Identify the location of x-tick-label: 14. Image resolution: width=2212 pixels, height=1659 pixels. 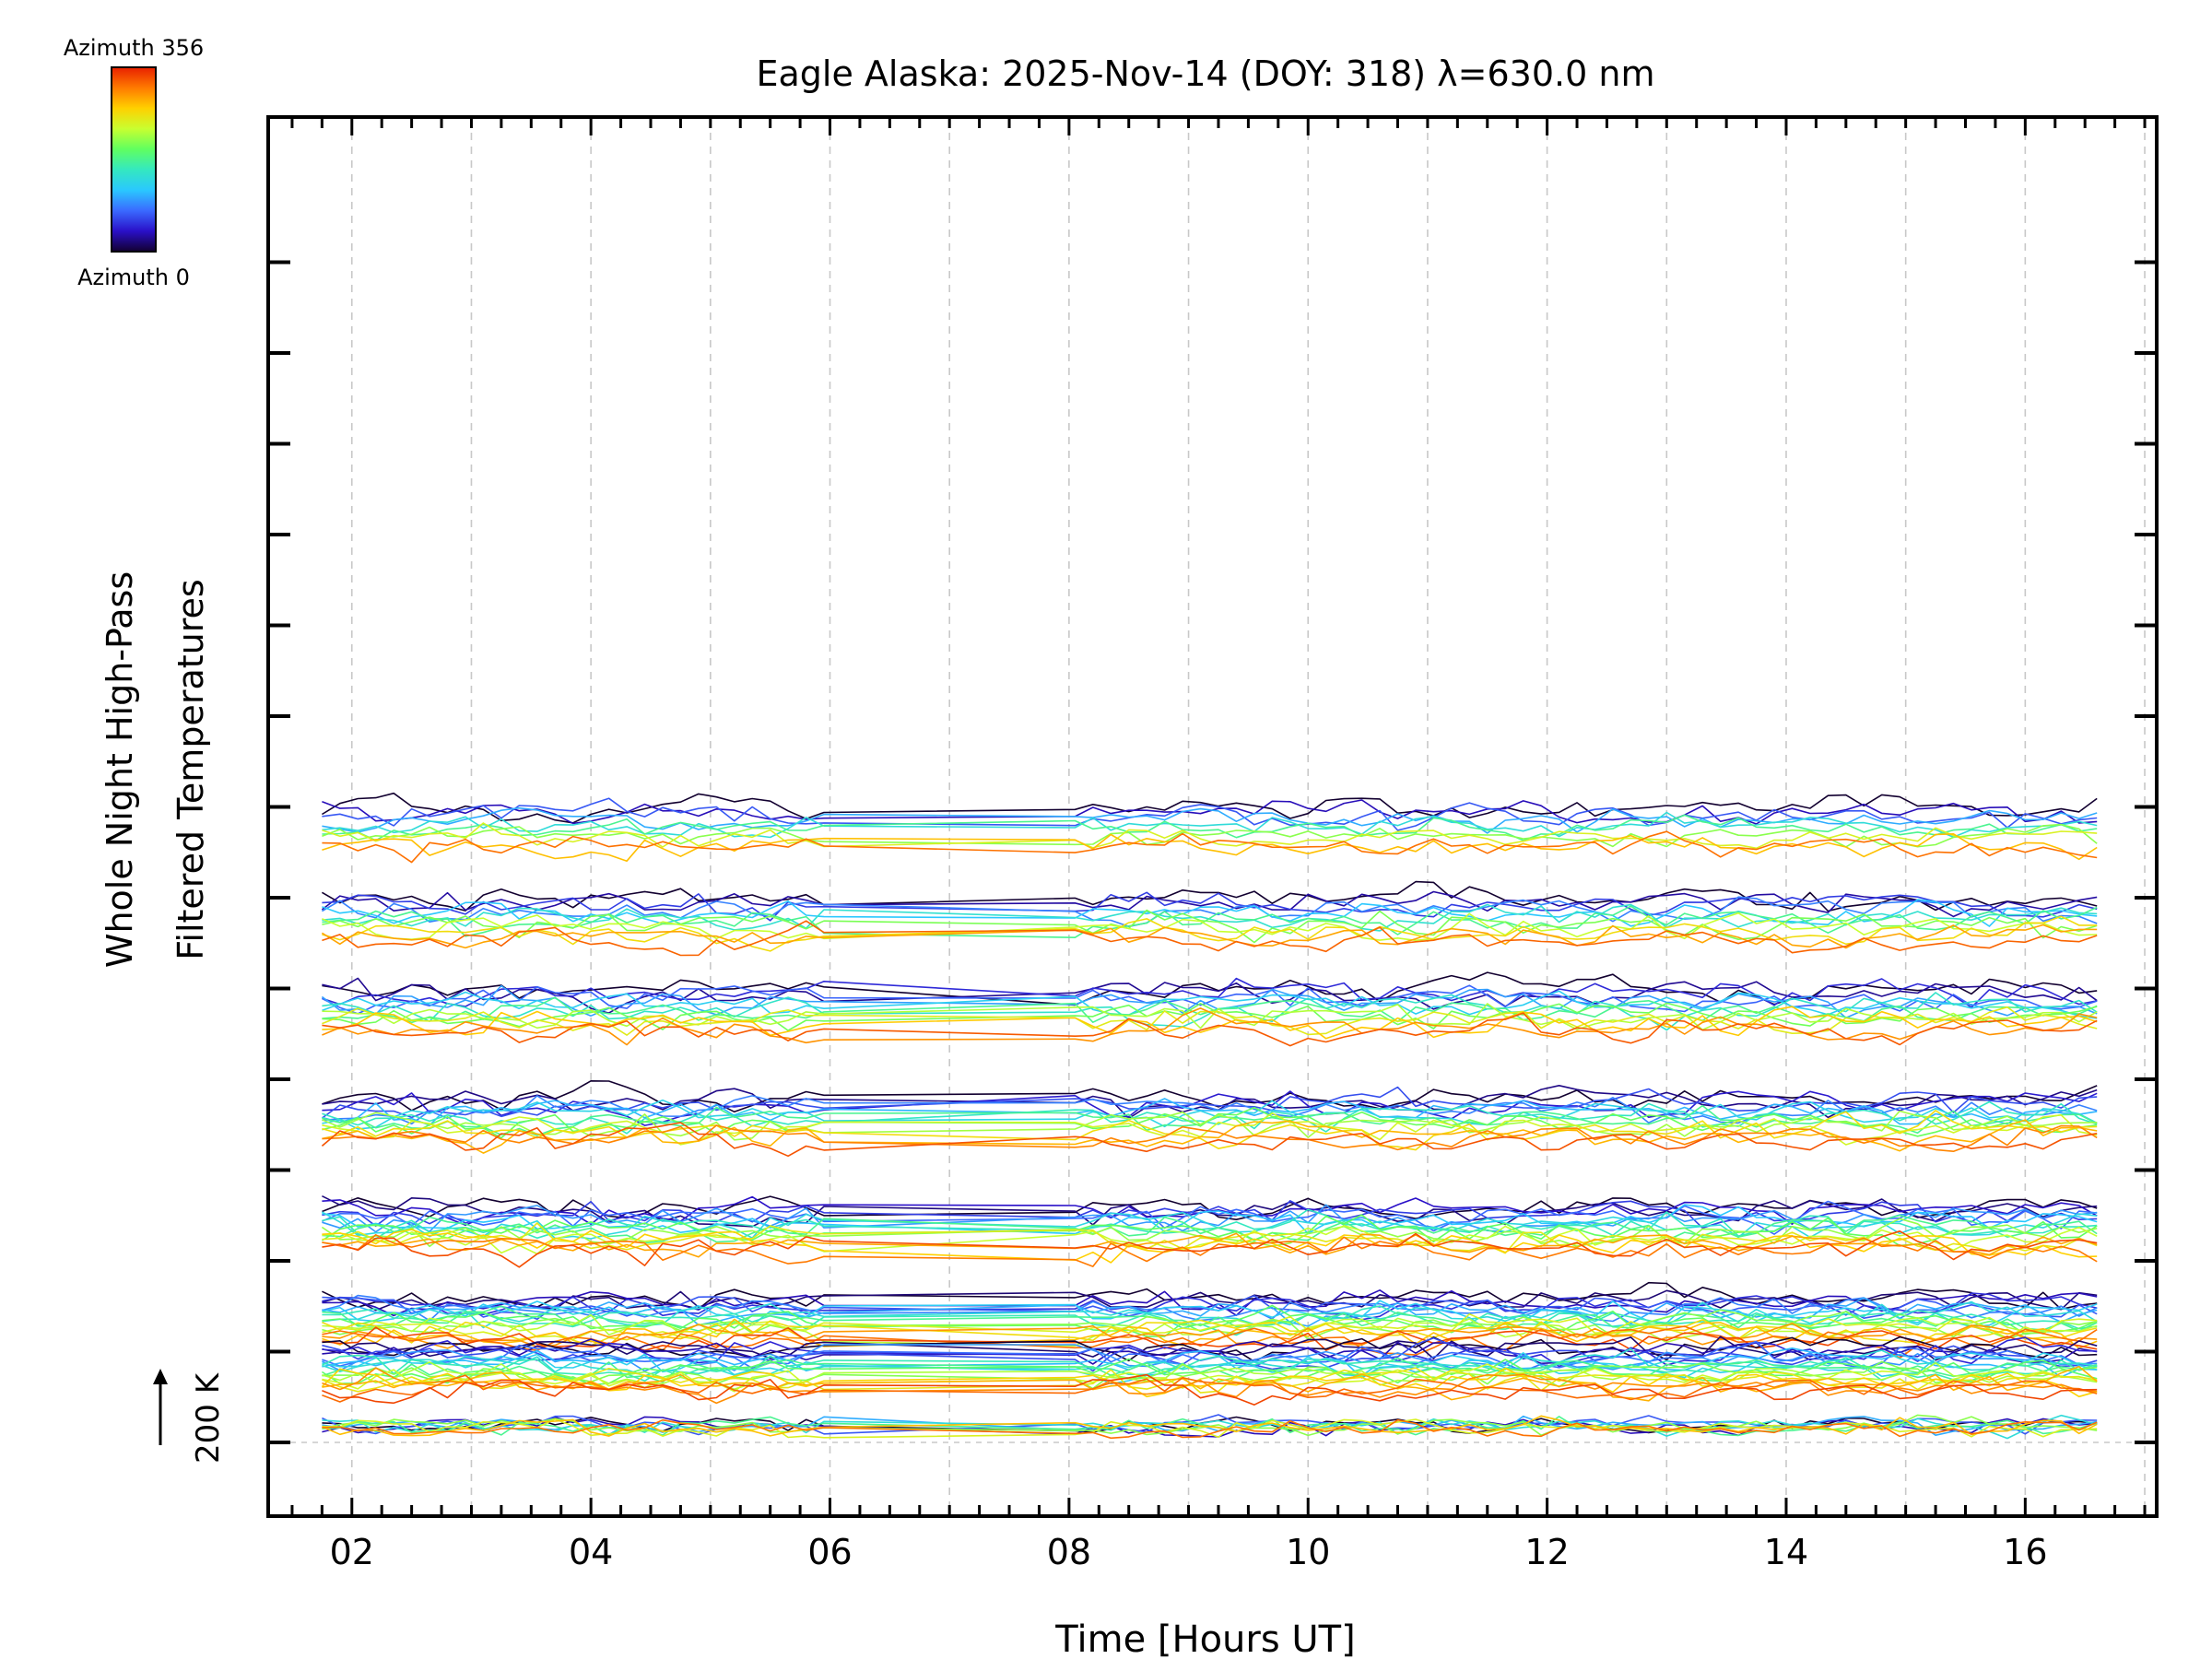
(1786, 1552).